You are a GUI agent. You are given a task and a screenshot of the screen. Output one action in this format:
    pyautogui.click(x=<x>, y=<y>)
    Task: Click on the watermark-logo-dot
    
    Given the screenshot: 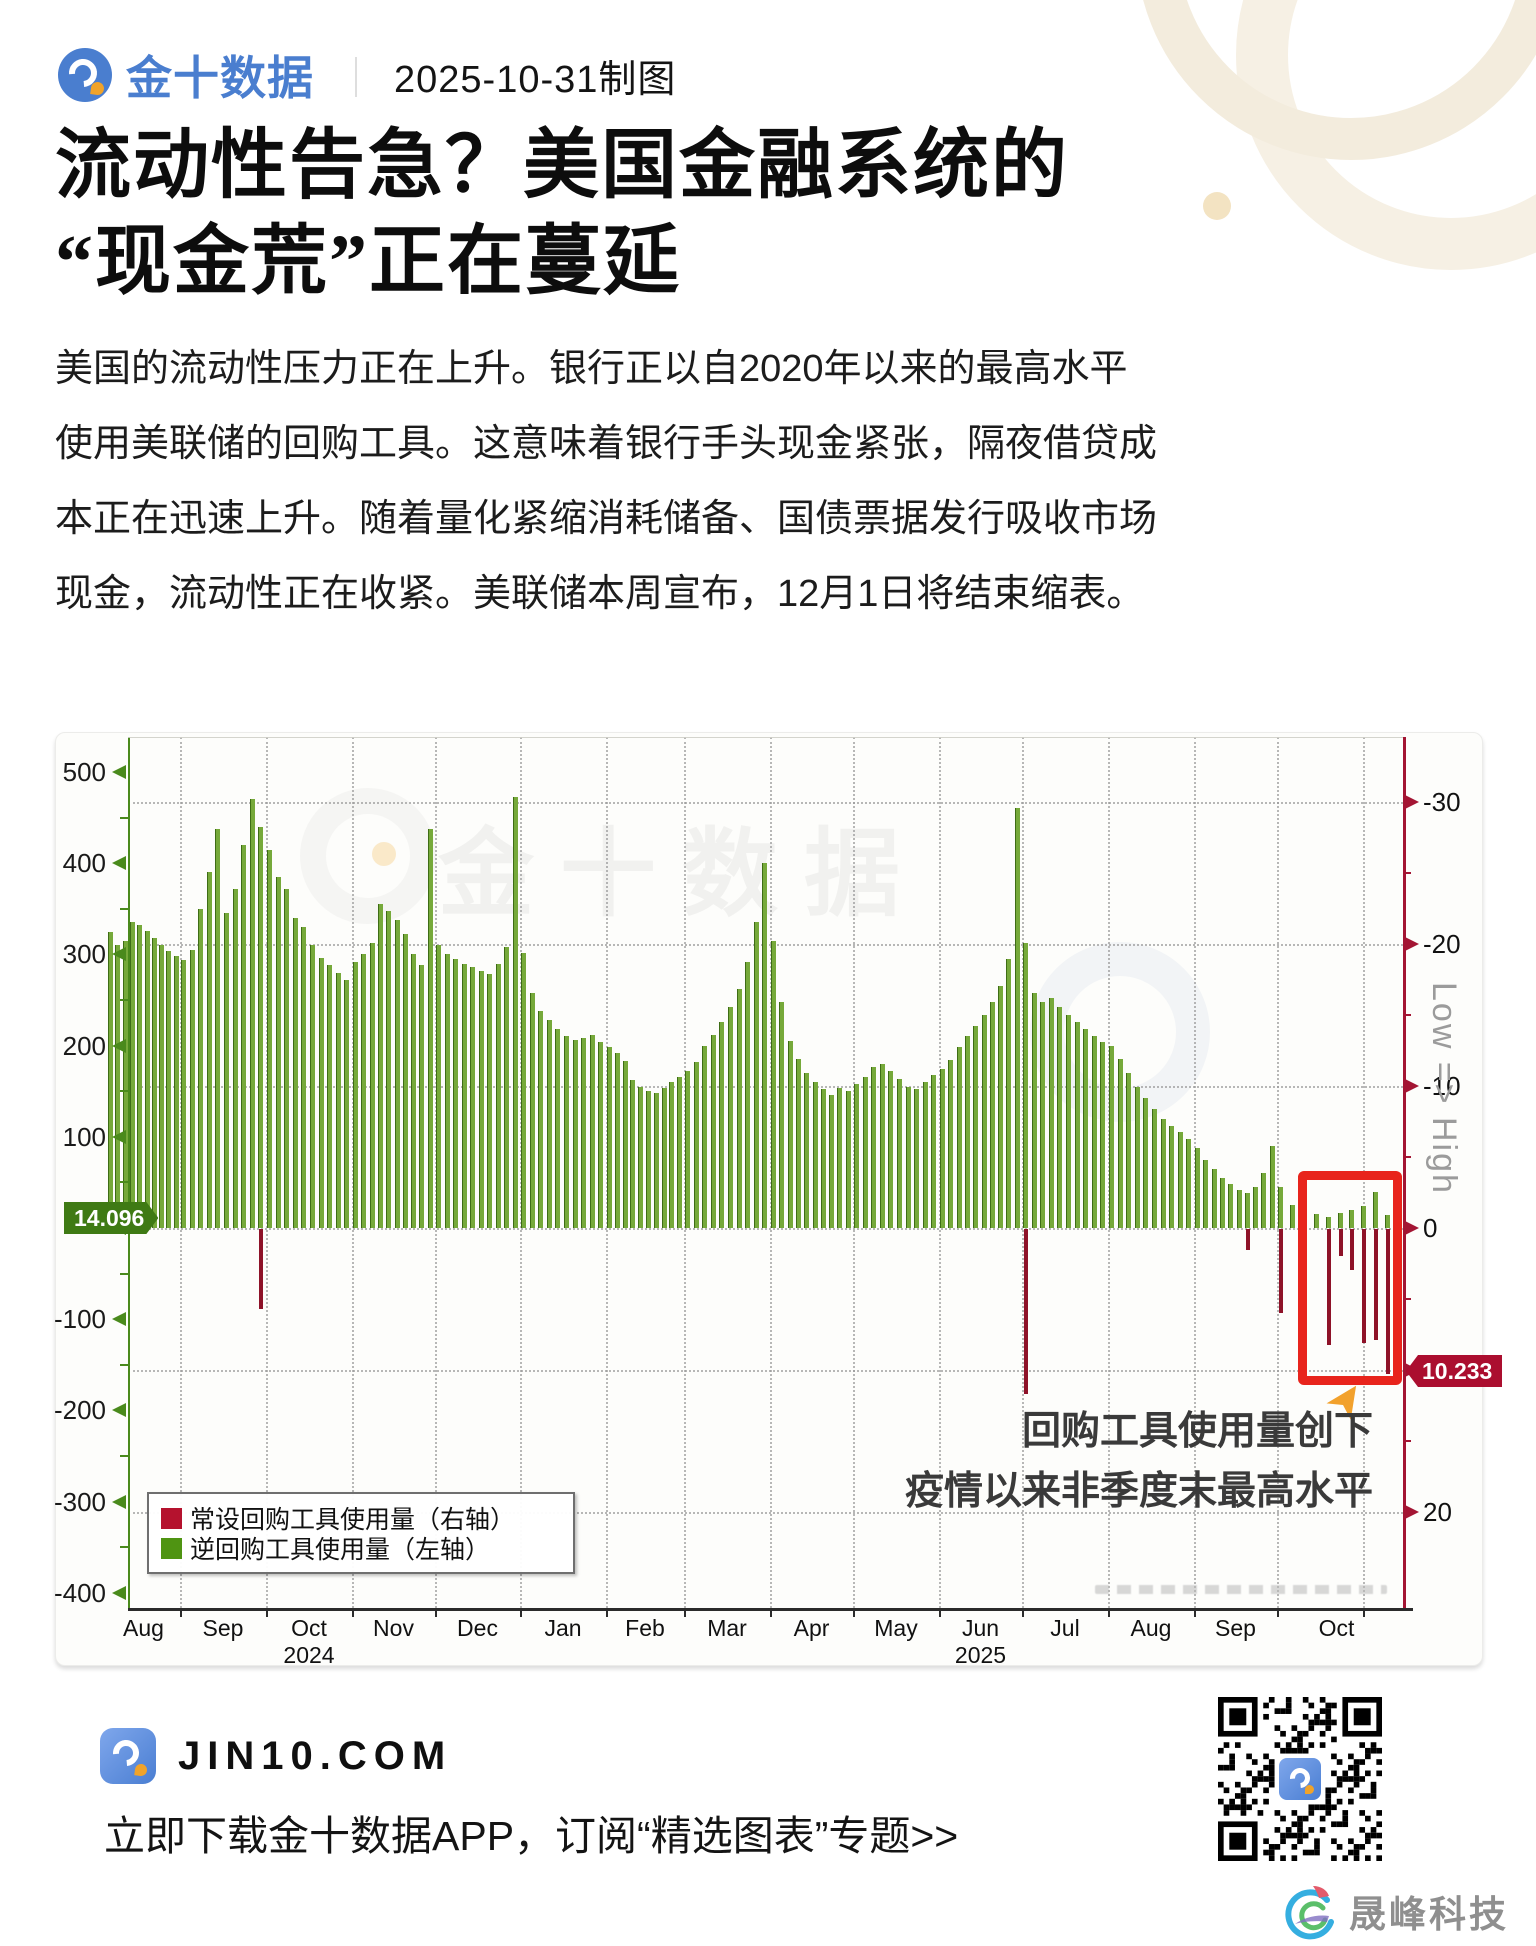 What is the action you would take?
    pyautogui.click(x=384, y=854)
    